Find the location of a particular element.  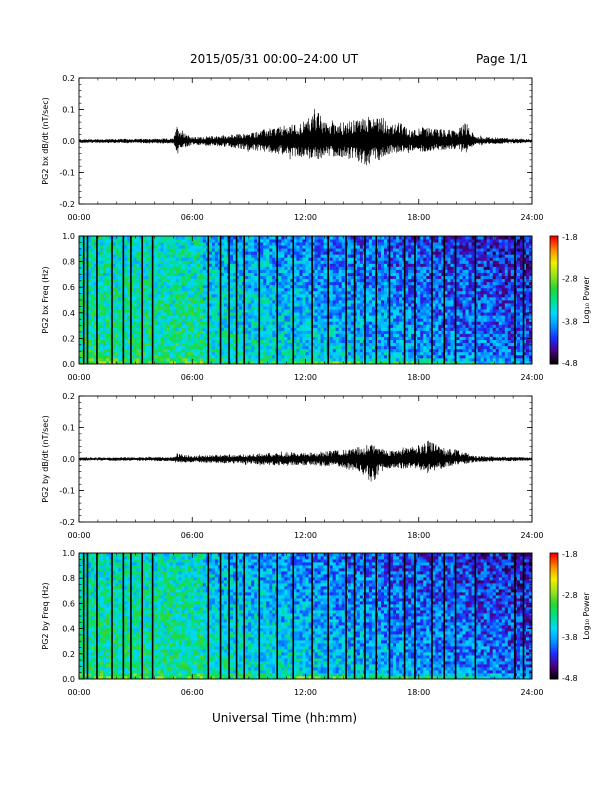

by-spectrogram-cells is located at coordinates (305, 616).